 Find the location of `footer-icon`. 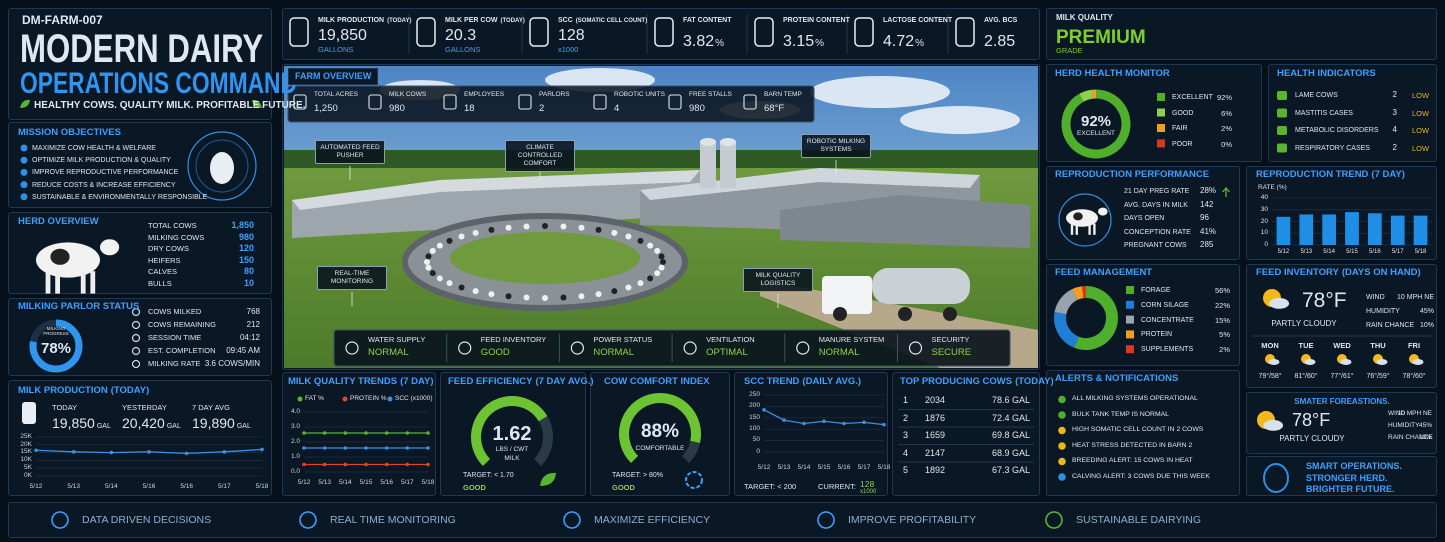

footer-icon is located at coordinates (826, 520).